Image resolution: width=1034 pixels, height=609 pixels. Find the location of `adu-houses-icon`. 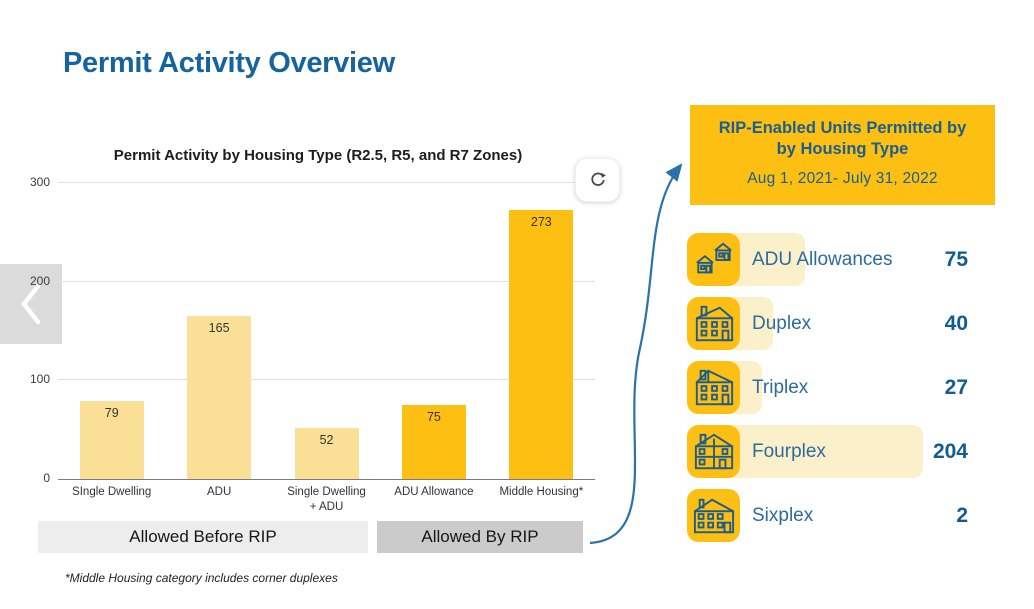

adu-houses-icon is located at coordinates (713, 257).